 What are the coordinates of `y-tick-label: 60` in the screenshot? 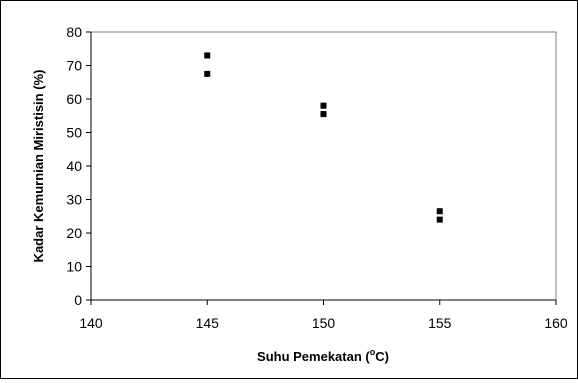 It's located at (74, 99).